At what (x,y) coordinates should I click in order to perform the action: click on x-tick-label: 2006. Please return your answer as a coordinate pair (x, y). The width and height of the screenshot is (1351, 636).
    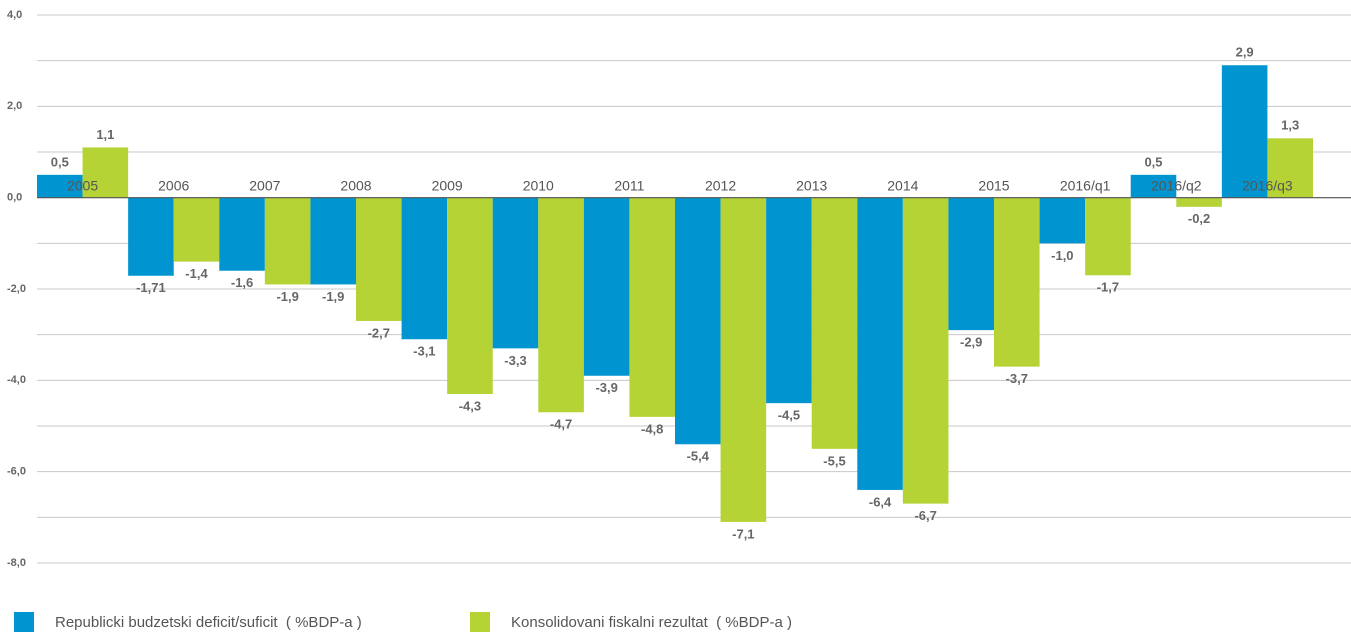
    Looking at the image, I should click on (173, 185).